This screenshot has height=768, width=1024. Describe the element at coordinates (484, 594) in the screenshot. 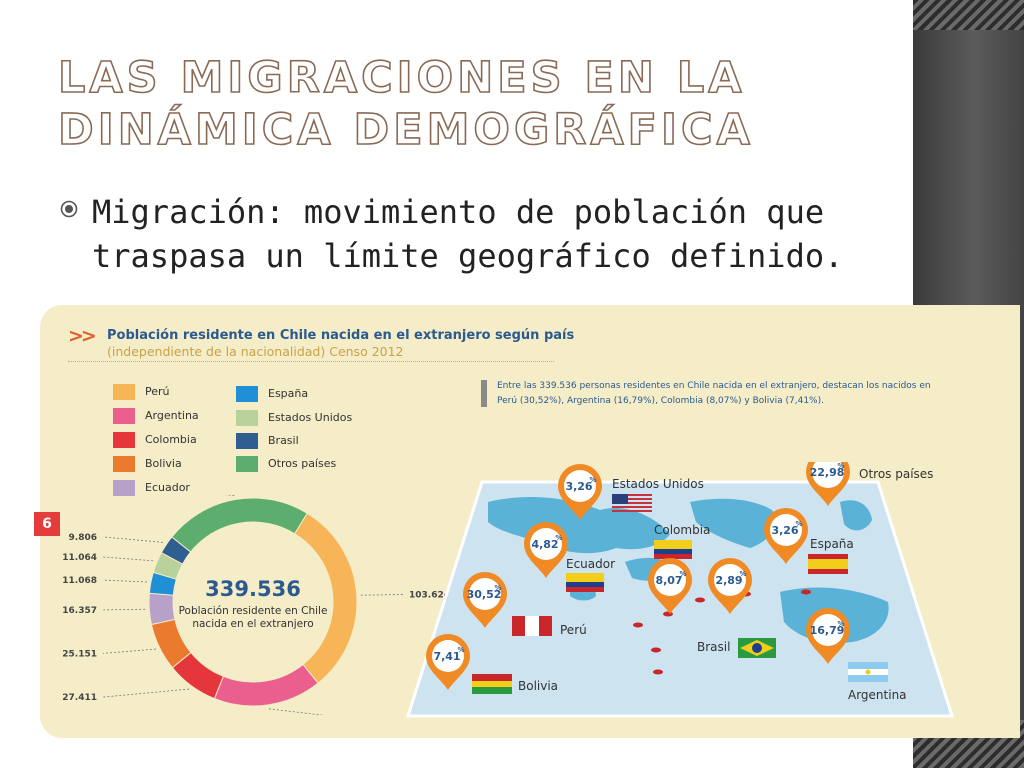

I see `map-pin-value: 30,52` at that location.